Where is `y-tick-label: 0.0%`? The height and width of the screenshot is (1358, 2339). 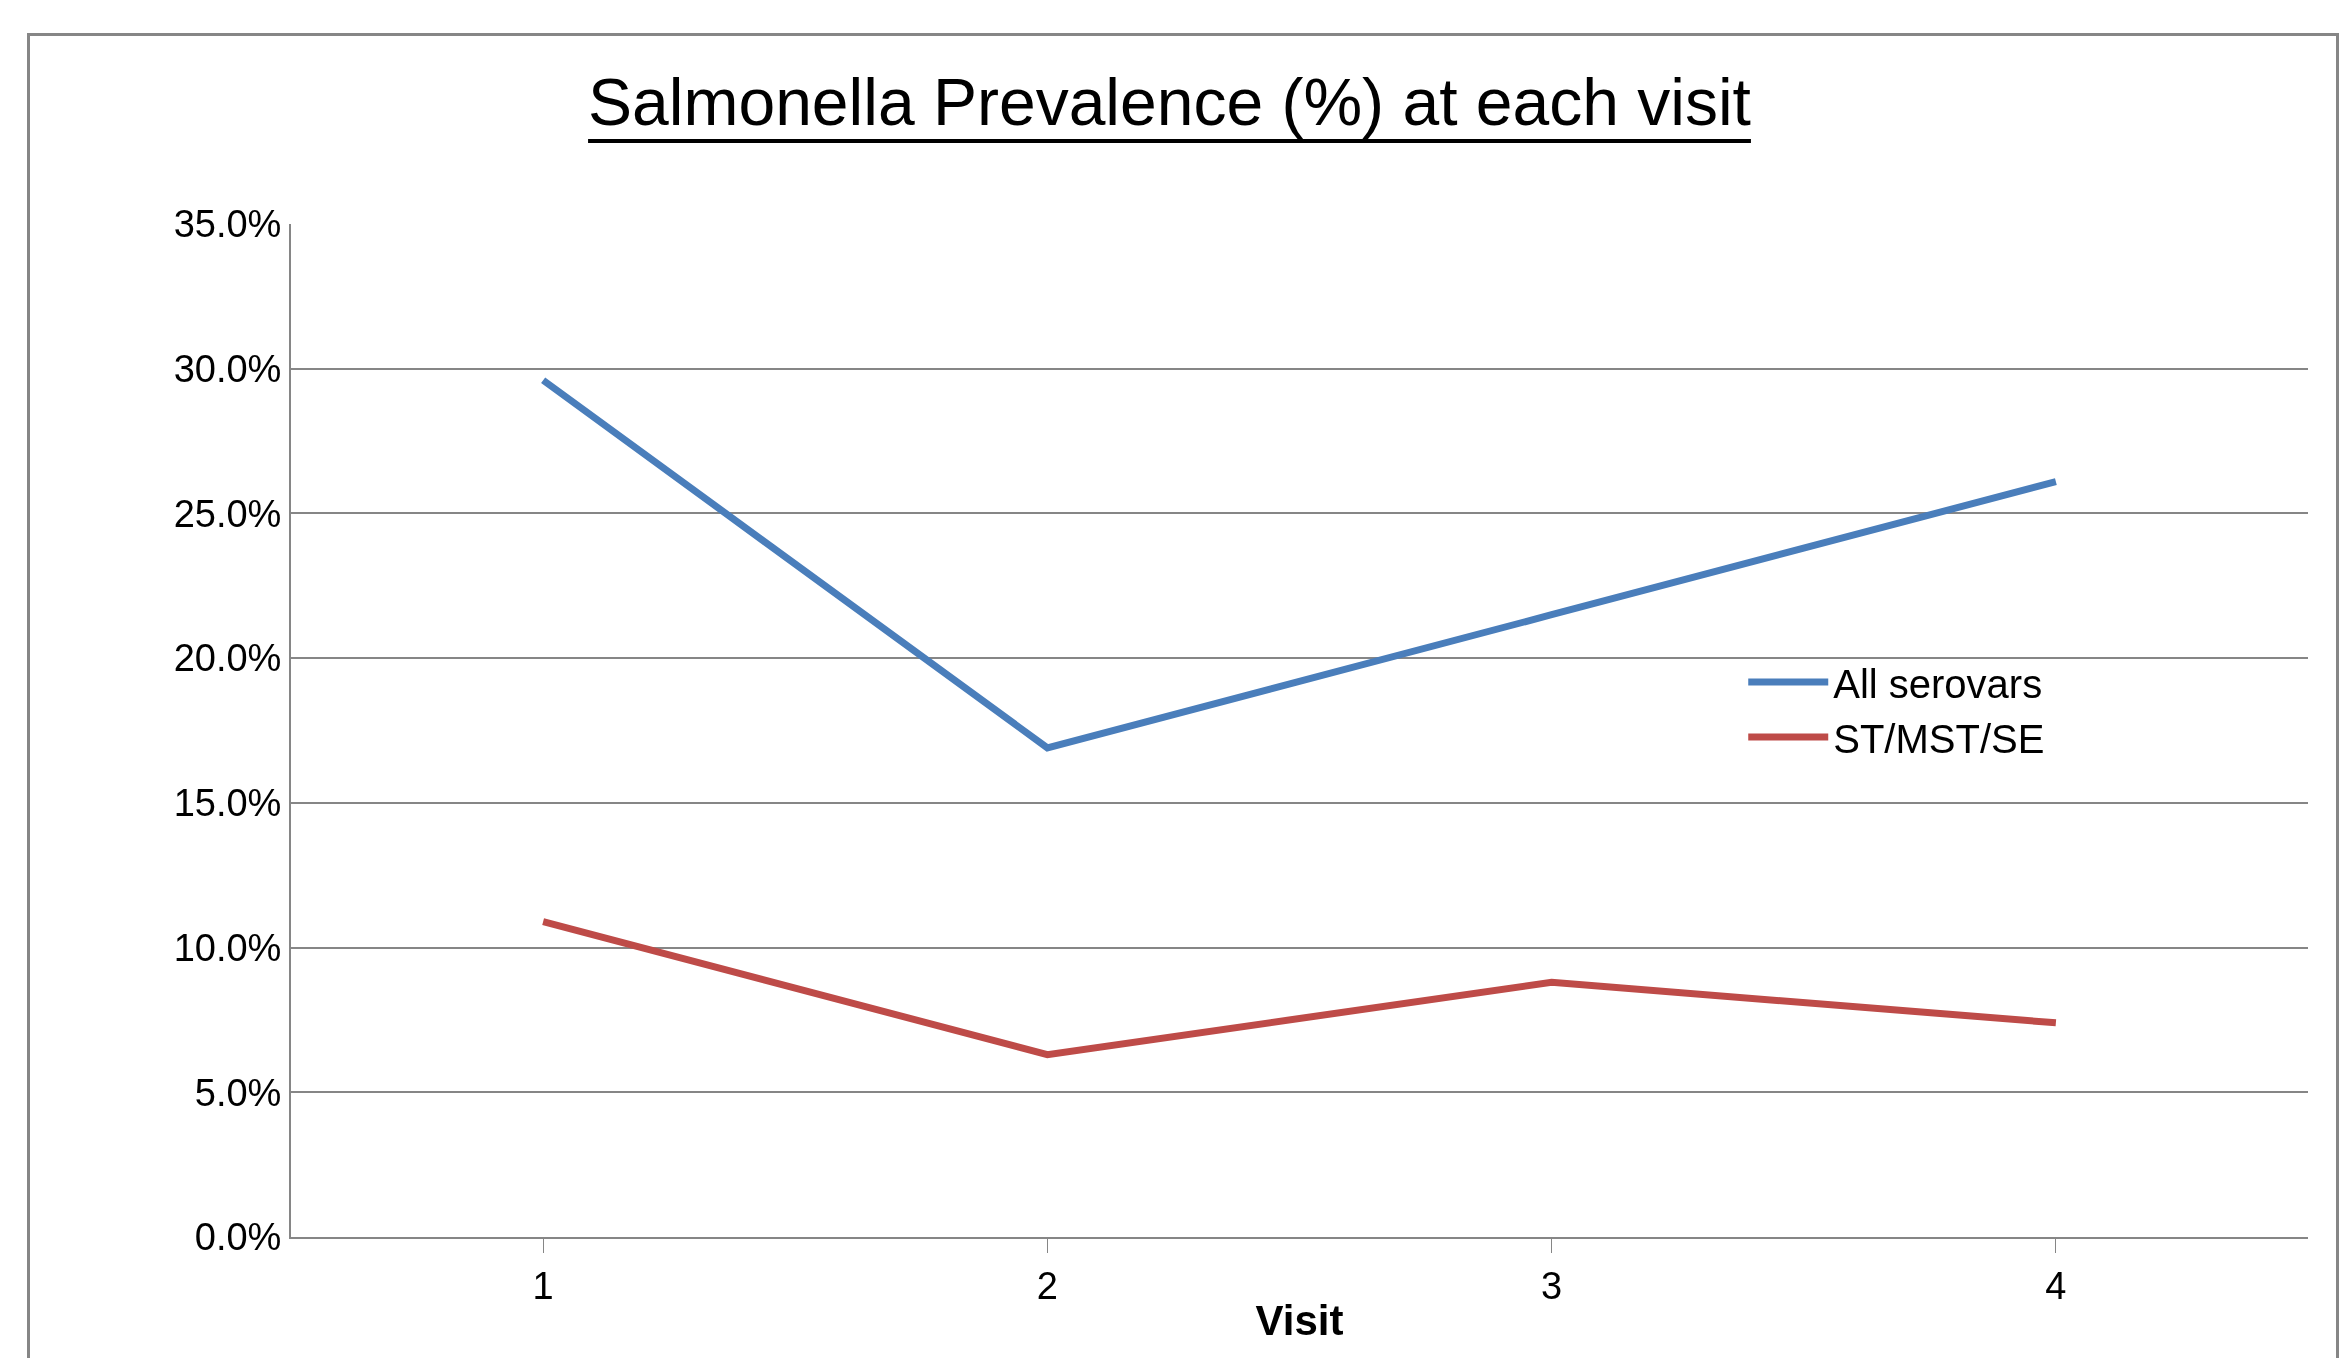
y-tick-label: 0.0% is located at coordinates (238, 1237).